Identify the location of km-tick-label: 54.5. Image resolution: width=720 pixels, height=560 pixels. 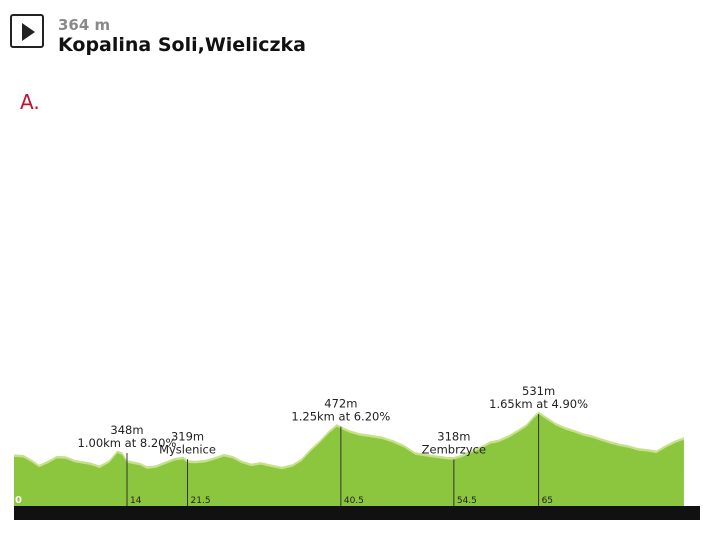
(467, 501).